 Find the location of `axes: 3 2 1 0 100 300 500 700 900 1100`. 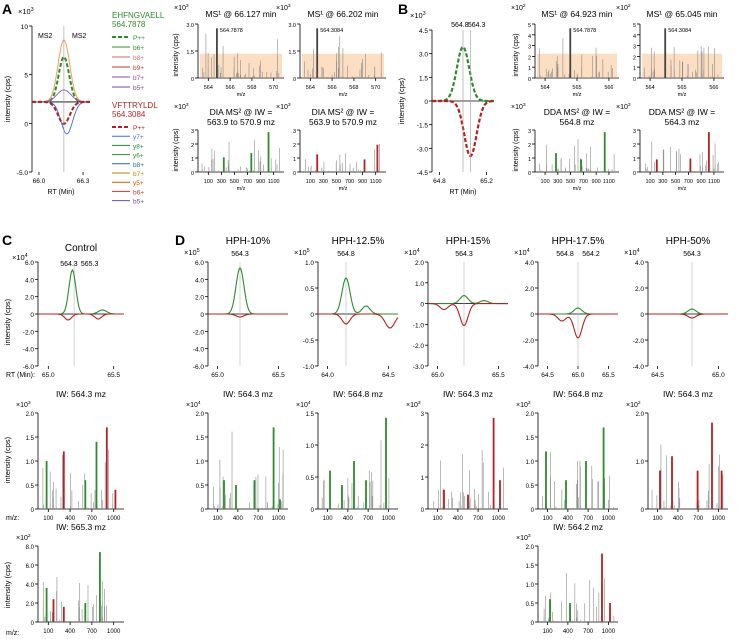

axes: 3 2 1 0 100 300 500 700 900 1100 is located at coordinates (678, 157).